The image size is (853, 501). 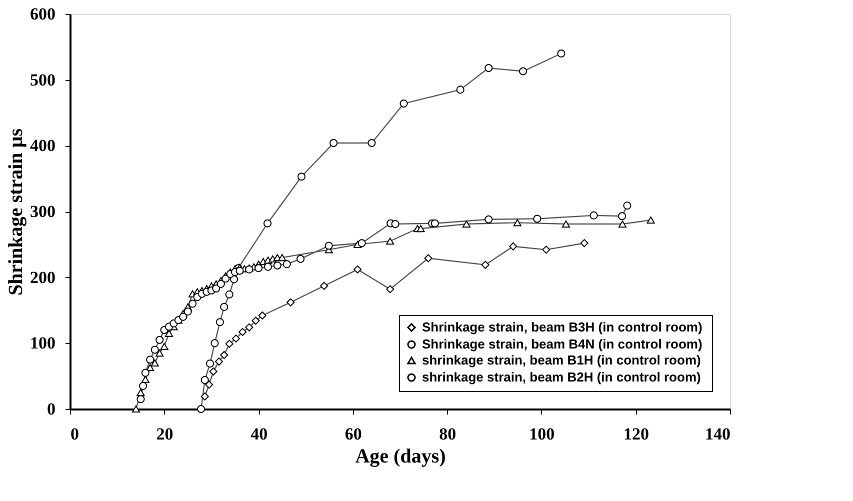 I want to click on y-tick-label: 500, so click(x=43, y=80).